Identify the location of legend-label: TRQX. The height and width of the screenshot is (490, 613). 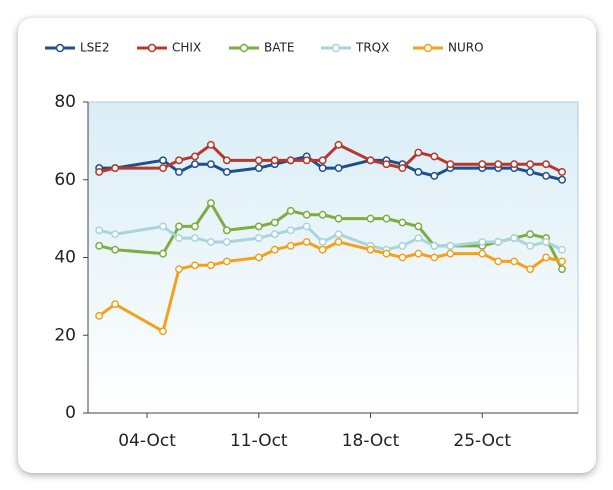
(372, 48).